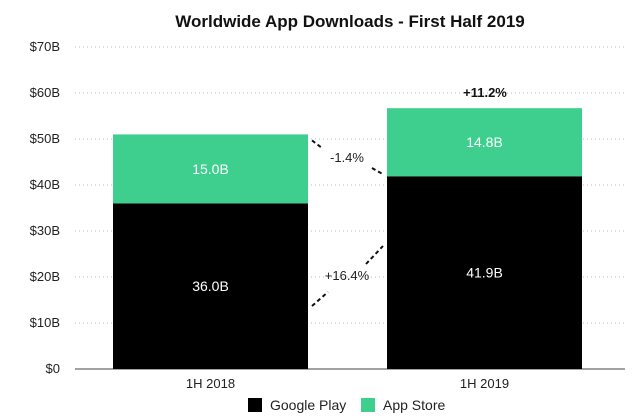 This screenshot has width=641, height=420. Describe the element at coordinates (45, 138) in the screenshot. I see `y-tick-label: $50B` at that location.